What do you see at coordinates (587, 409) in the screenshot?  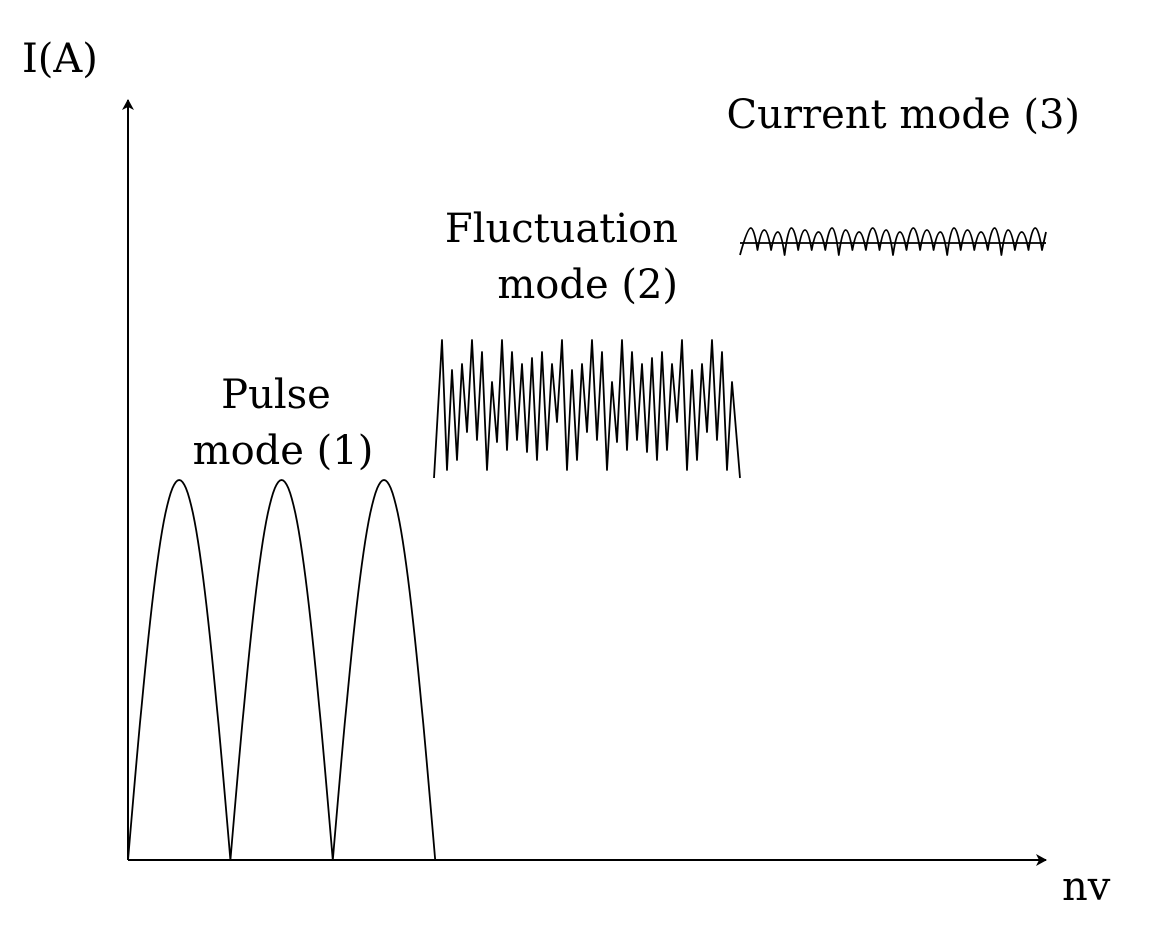 I see `fluctuation-mode-waveform` at bounding box center [587, 409].